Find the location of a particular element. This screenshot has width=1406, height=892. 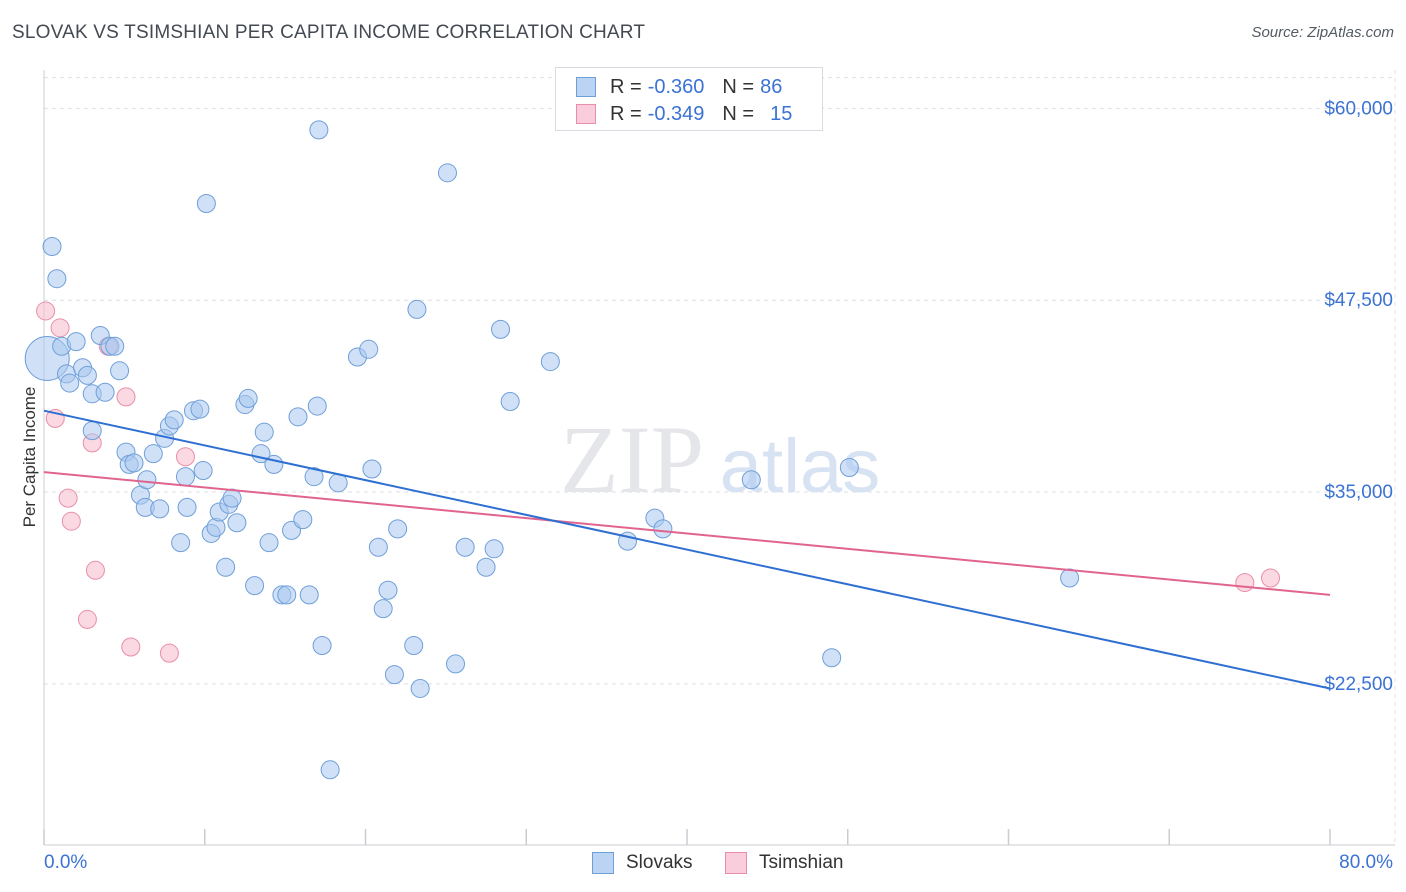

slovaks-legend-label: Slovaks is located at coordinates (659, 862).